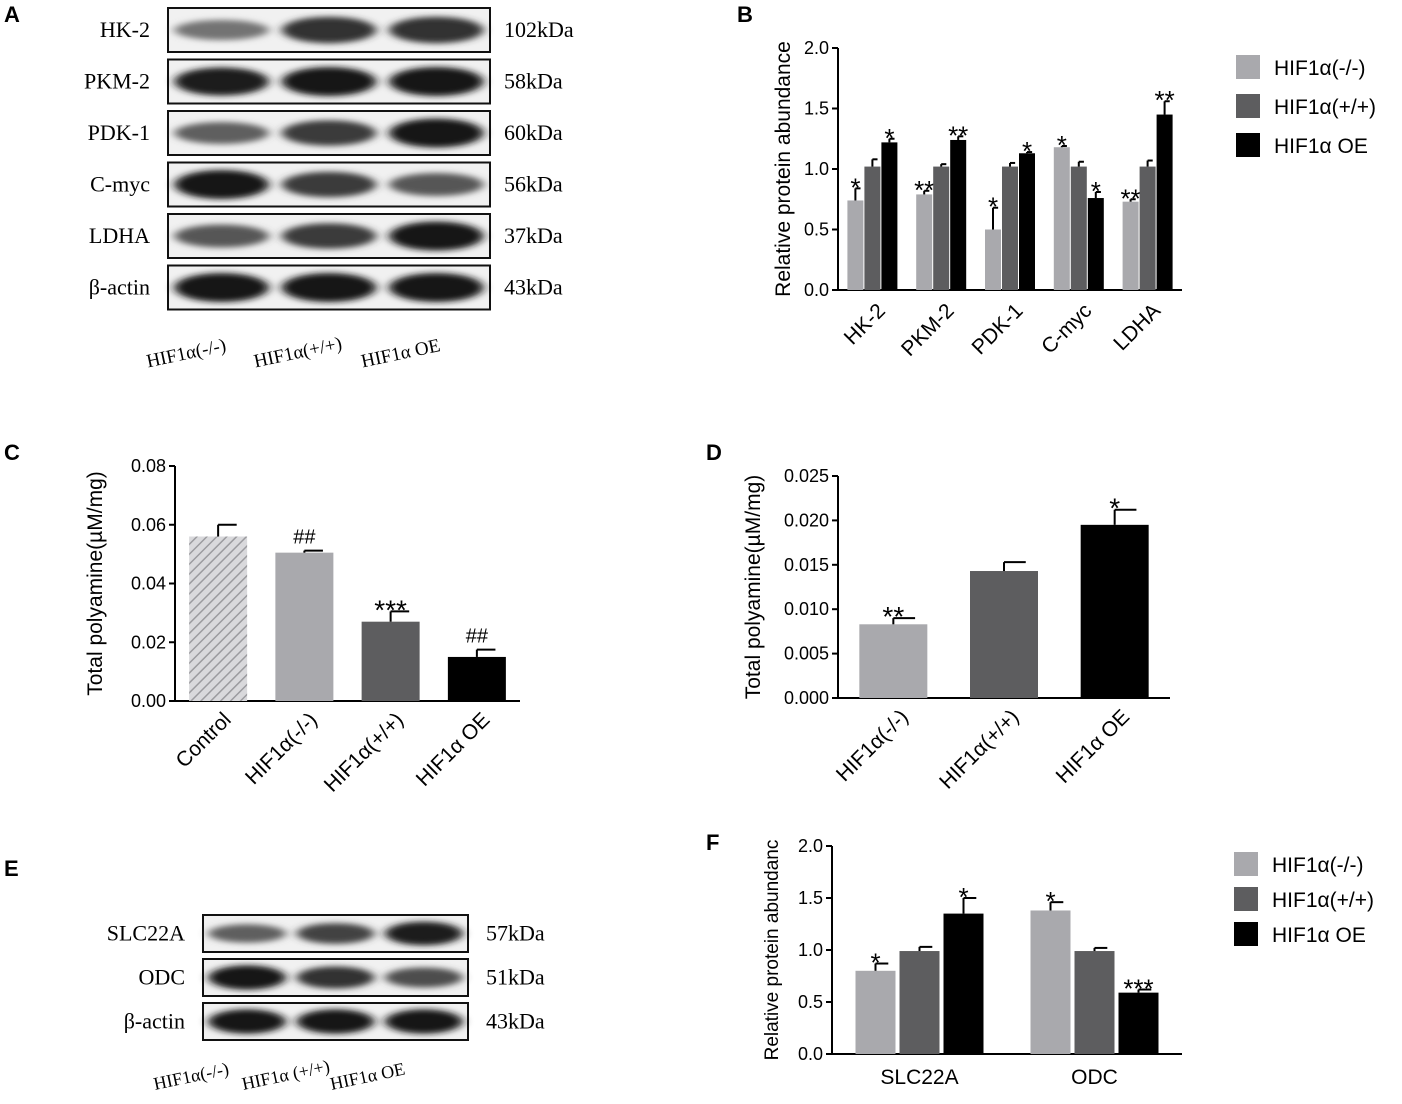 This screenshot has height=1104, width=1402. Describe the element at coordinates (810, 846) in the screenshot. I see `y-tick-label: 2.0` at that location.